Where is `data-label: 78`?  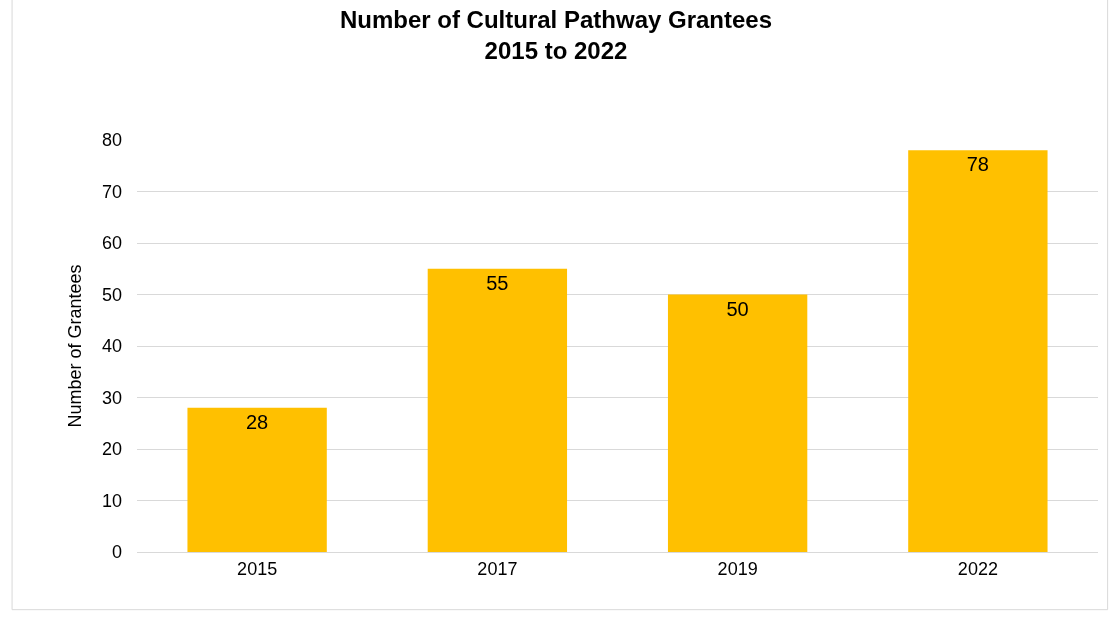
data-label: 78 is located at coordinates (977, 164).